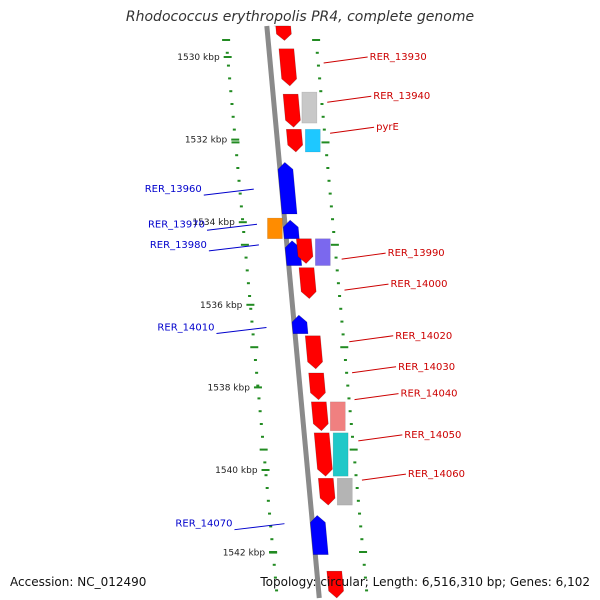 The image size is (600, 600). What do you see at coordinates (416, 253) in the screenshot?
I see `gene-label: RER_13990` at bounding box center [416, 253].